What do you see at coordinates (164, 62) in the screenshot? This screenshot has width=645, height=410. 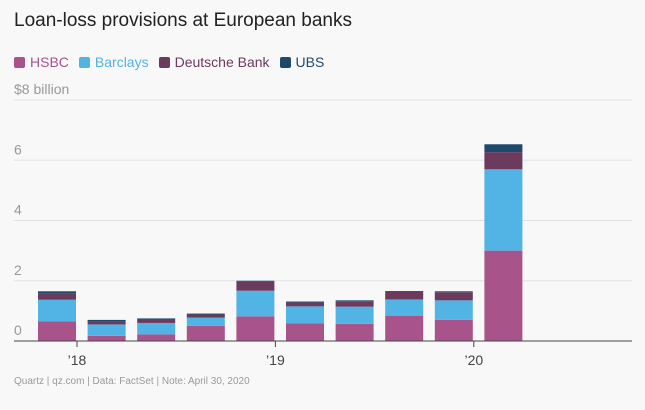 I see `legend-swatch-deutsche-bank` at bounding box center [164, 62].